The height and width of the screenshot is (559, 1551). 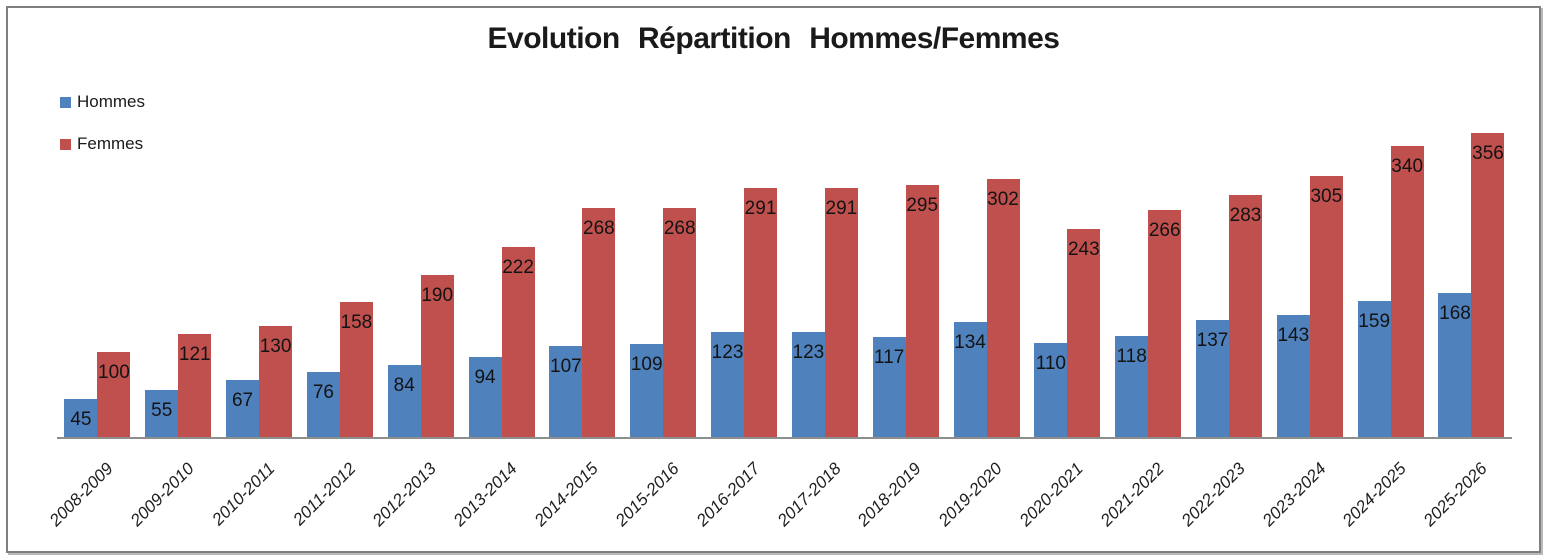 What do you see at coordinates (195, 385) in the screenshot?
I see `bar-femmes-2009-2010: 121` at bounding box center [195, 385].